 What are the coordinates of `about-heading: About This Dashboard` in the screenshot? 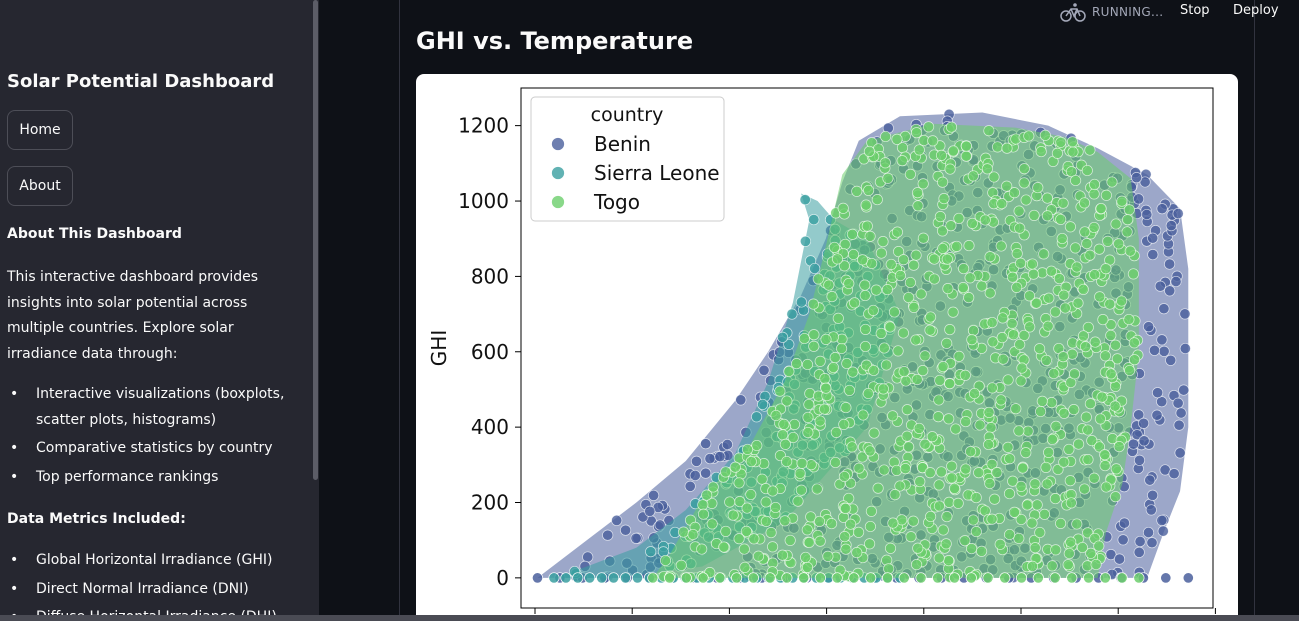 It's located at (94, 234).